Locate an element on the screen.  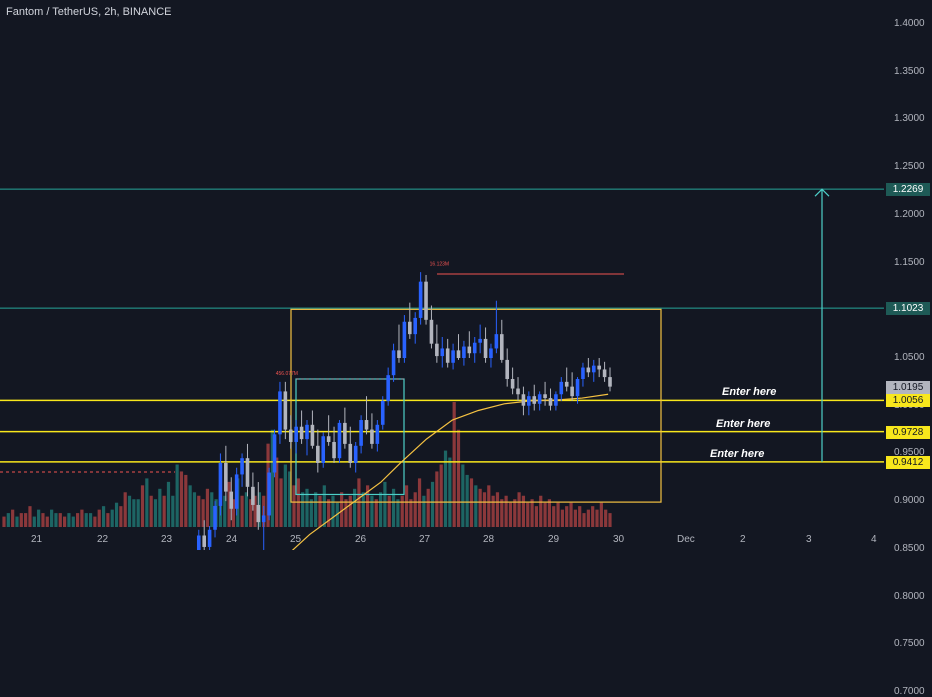
y-axis-tick-label: 1.3500 is located at coordinates (909, 71).